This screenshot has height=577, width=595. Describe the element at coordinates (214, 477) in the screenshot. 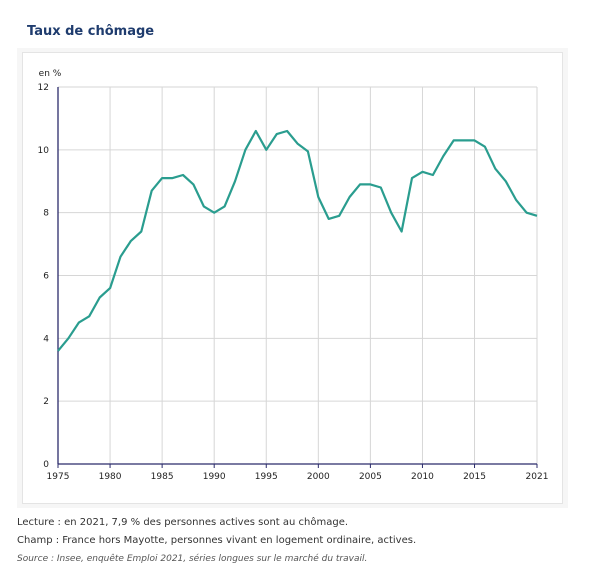

I see `x-tick-label: 1990` at that location.